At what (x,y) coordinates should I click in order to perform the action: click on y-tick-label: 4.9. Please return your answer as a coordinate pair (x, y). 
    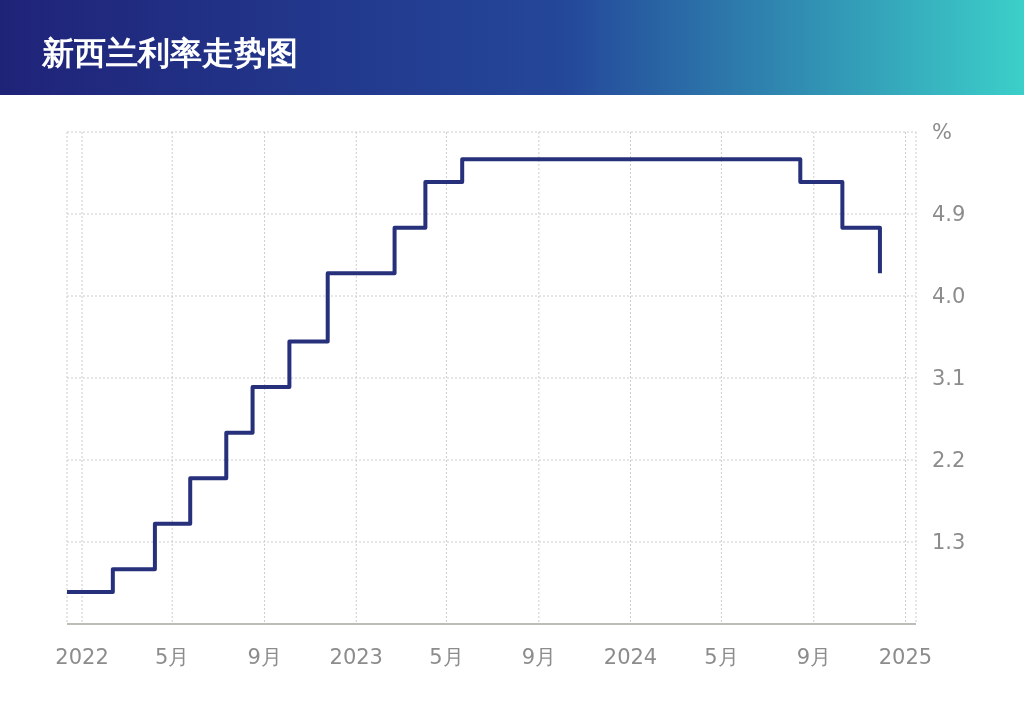
    Looking at the image, I should click on (949, 214).